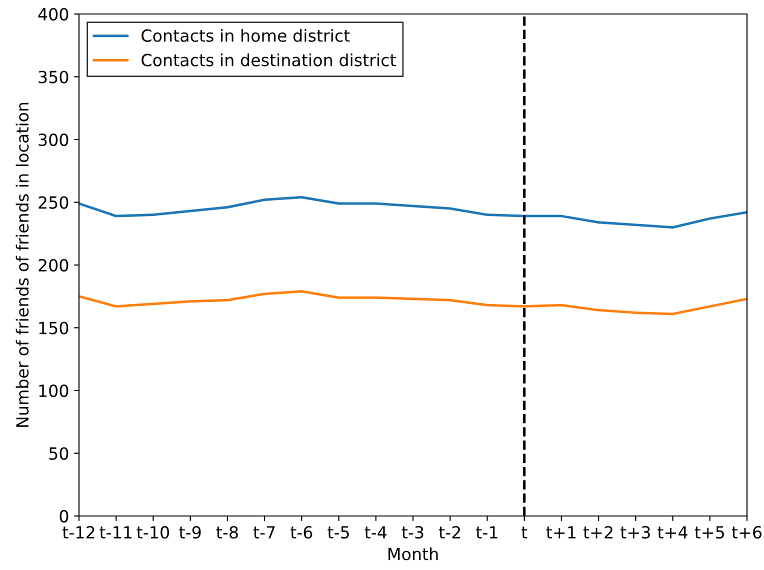  Describe the element at coordinates (525, 532) in the screenshot. I see `x-tick-label: t` at that location.